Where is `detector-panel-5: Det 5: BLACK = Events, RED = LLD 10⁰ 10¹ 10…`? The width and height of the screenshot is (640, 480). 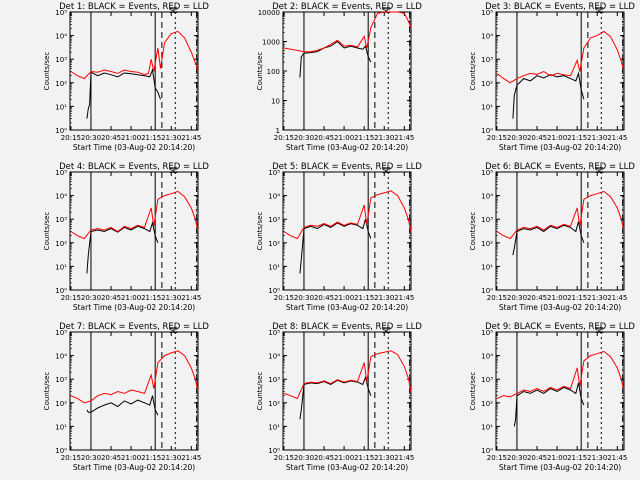 detector-panel-5: Det 5: BLACK = Events, RED = LLD 10⁰ 10¹ 10… is located at coordinates (339, 237).